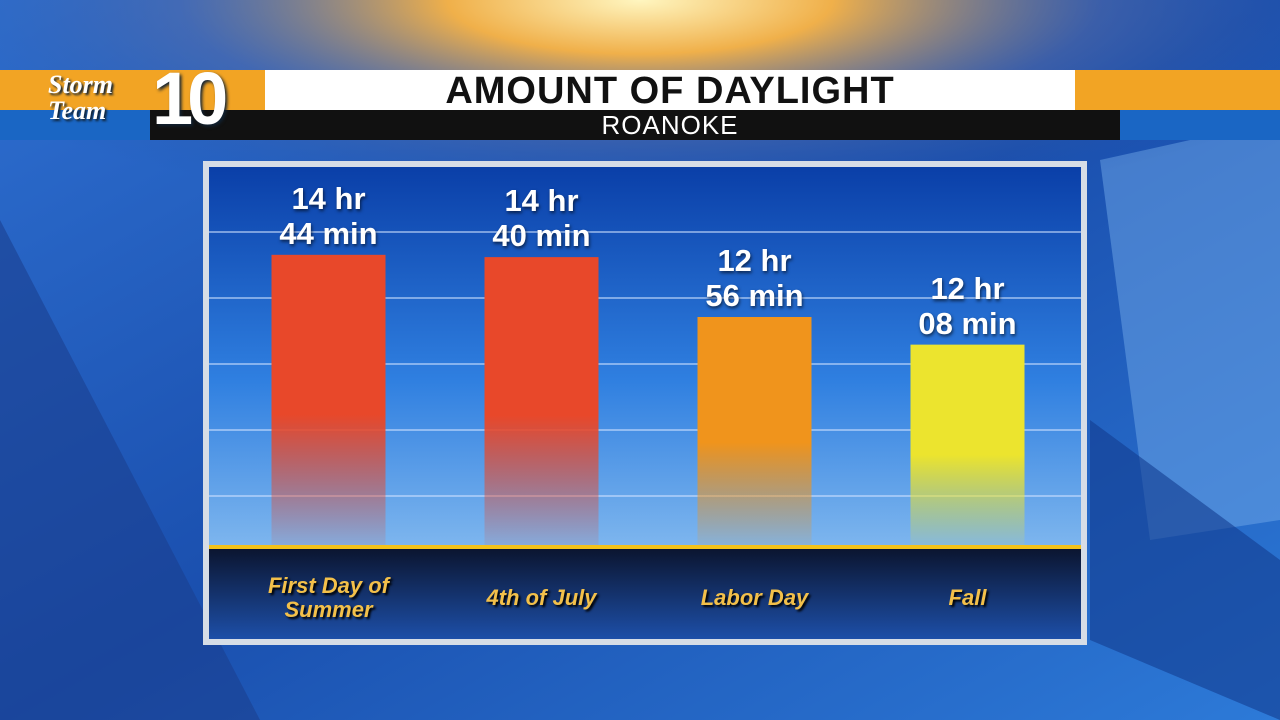 This screenshot has width=1280, height=720. I want to click on chart-title: AMOUNT OF DAYLIGHT, so click(670, 91).